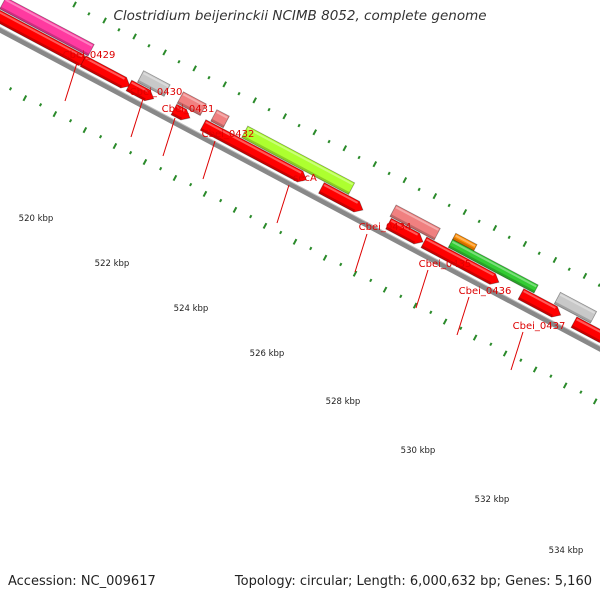 This screenshot has height=600, width=600. What do you see at coordinates (385, 227) in the screenshot?
I see `gene-label: Cbei_0434` at bounding box center [385, 227].